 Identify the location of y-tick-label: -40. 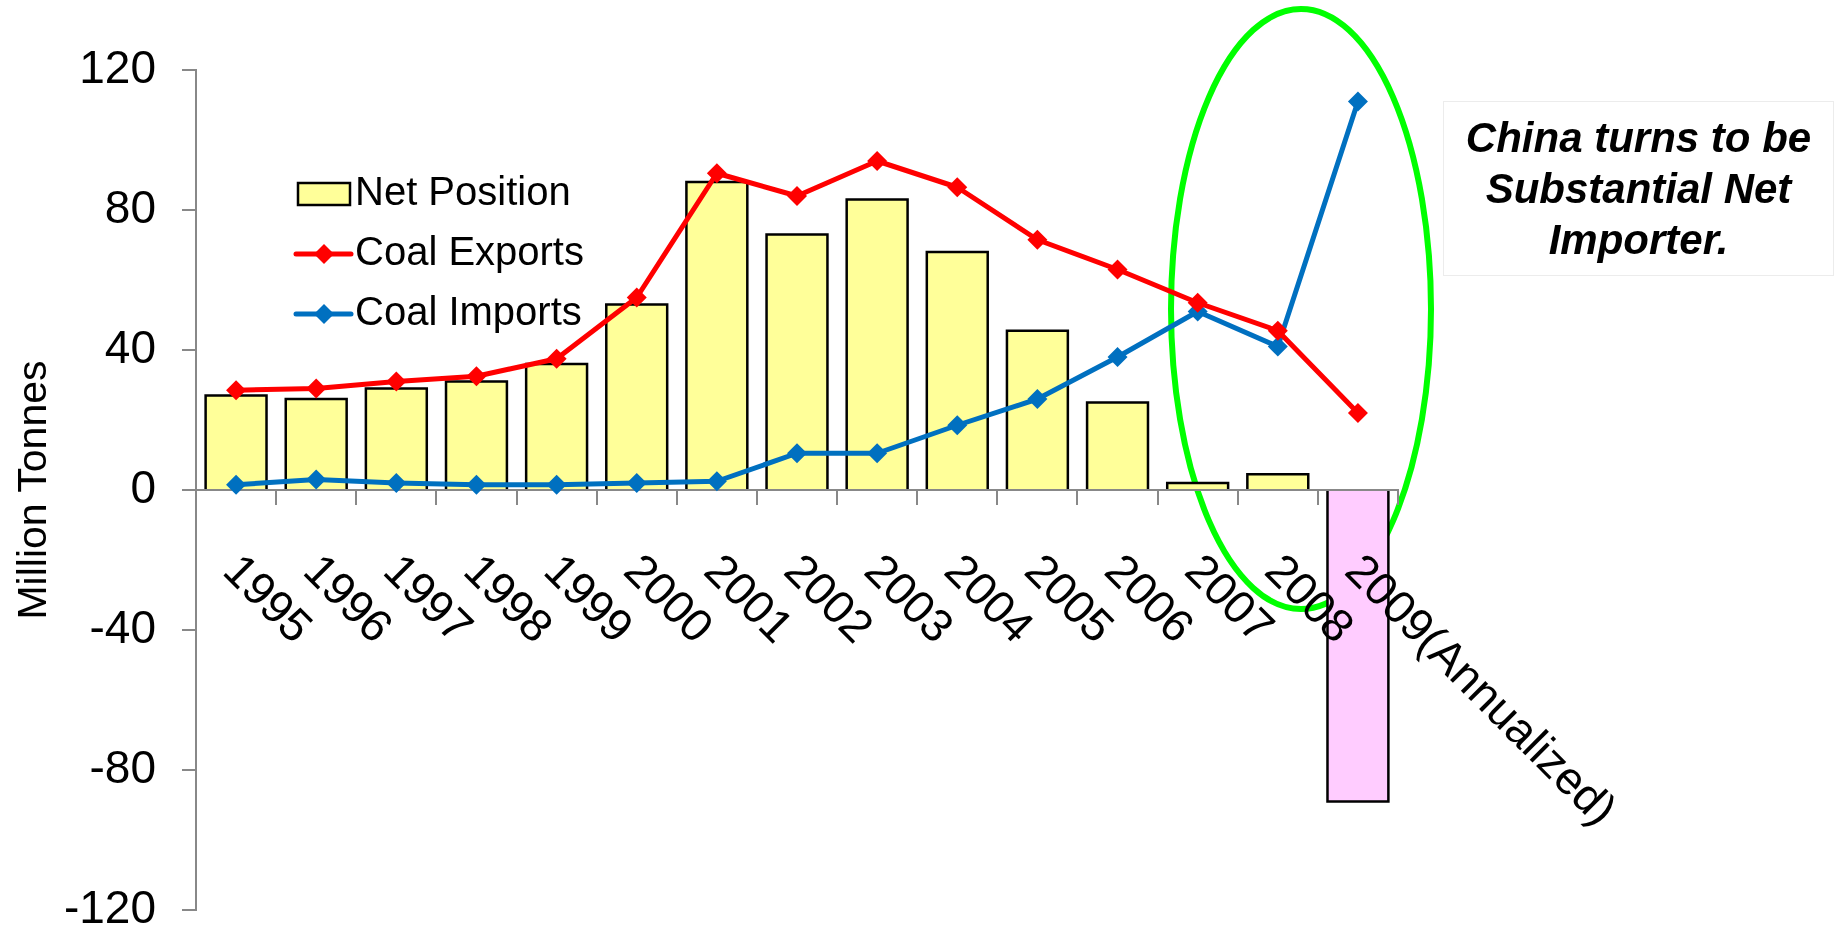
(122, 626).